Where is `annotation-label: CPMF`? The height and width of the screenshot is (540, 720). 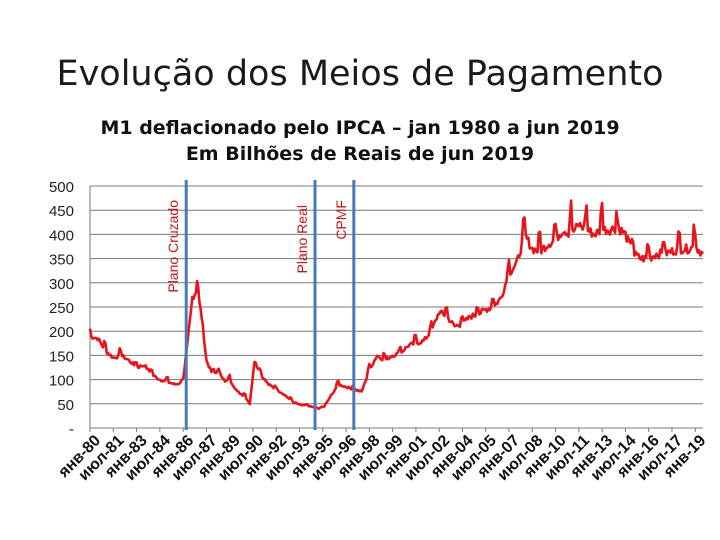 annotation-label: CPMF is located at coordinates (341, 220).